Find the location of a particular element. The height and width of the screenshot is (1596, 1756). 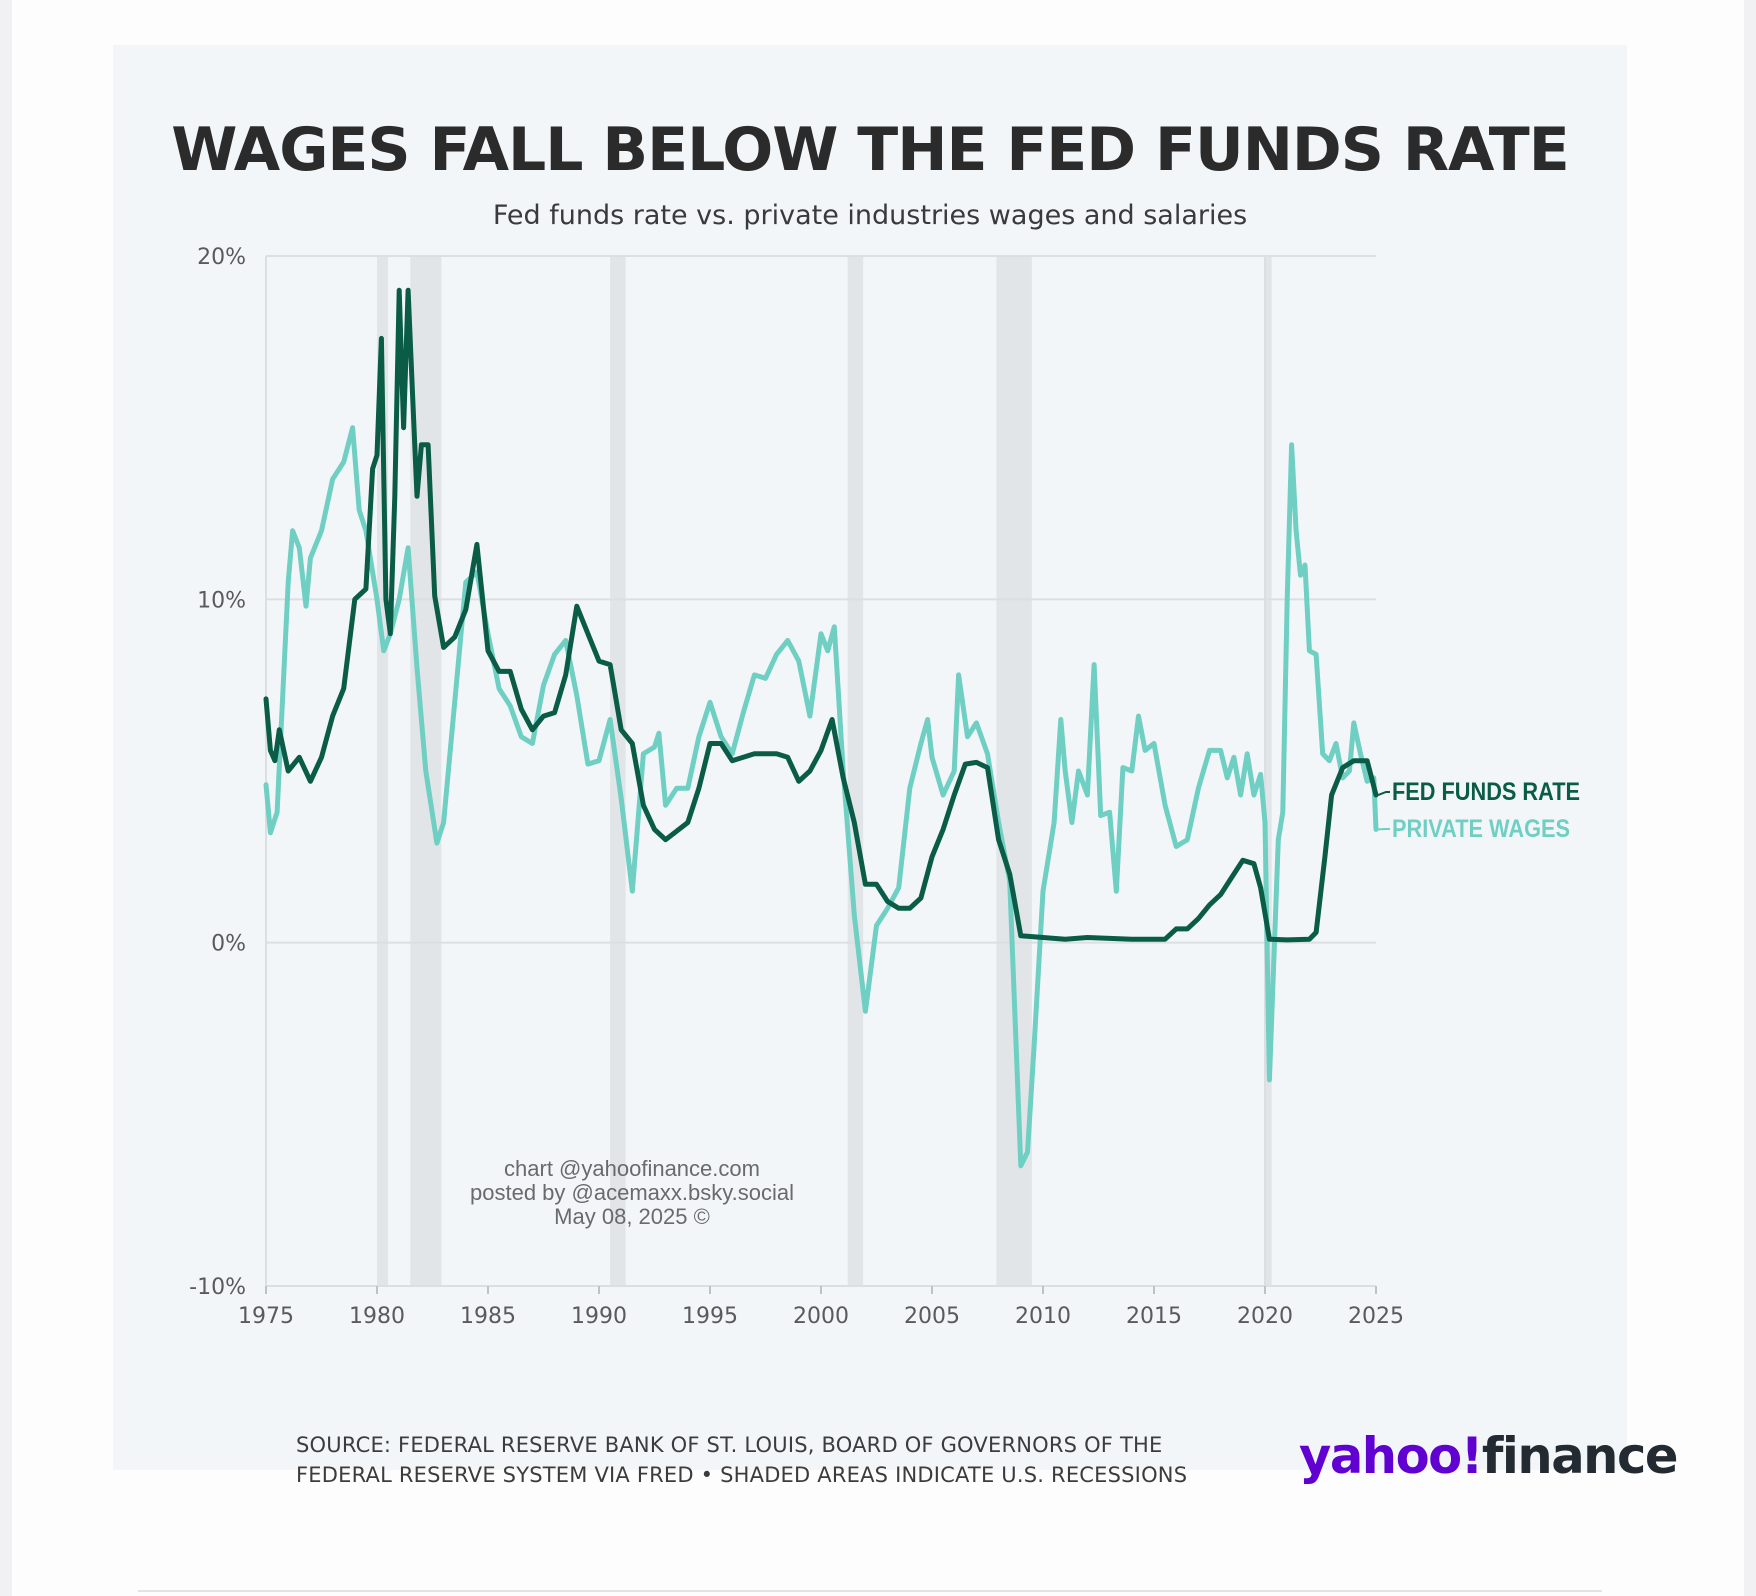

x-tick-label: 2010 is located at coordinates (1043, 1316).